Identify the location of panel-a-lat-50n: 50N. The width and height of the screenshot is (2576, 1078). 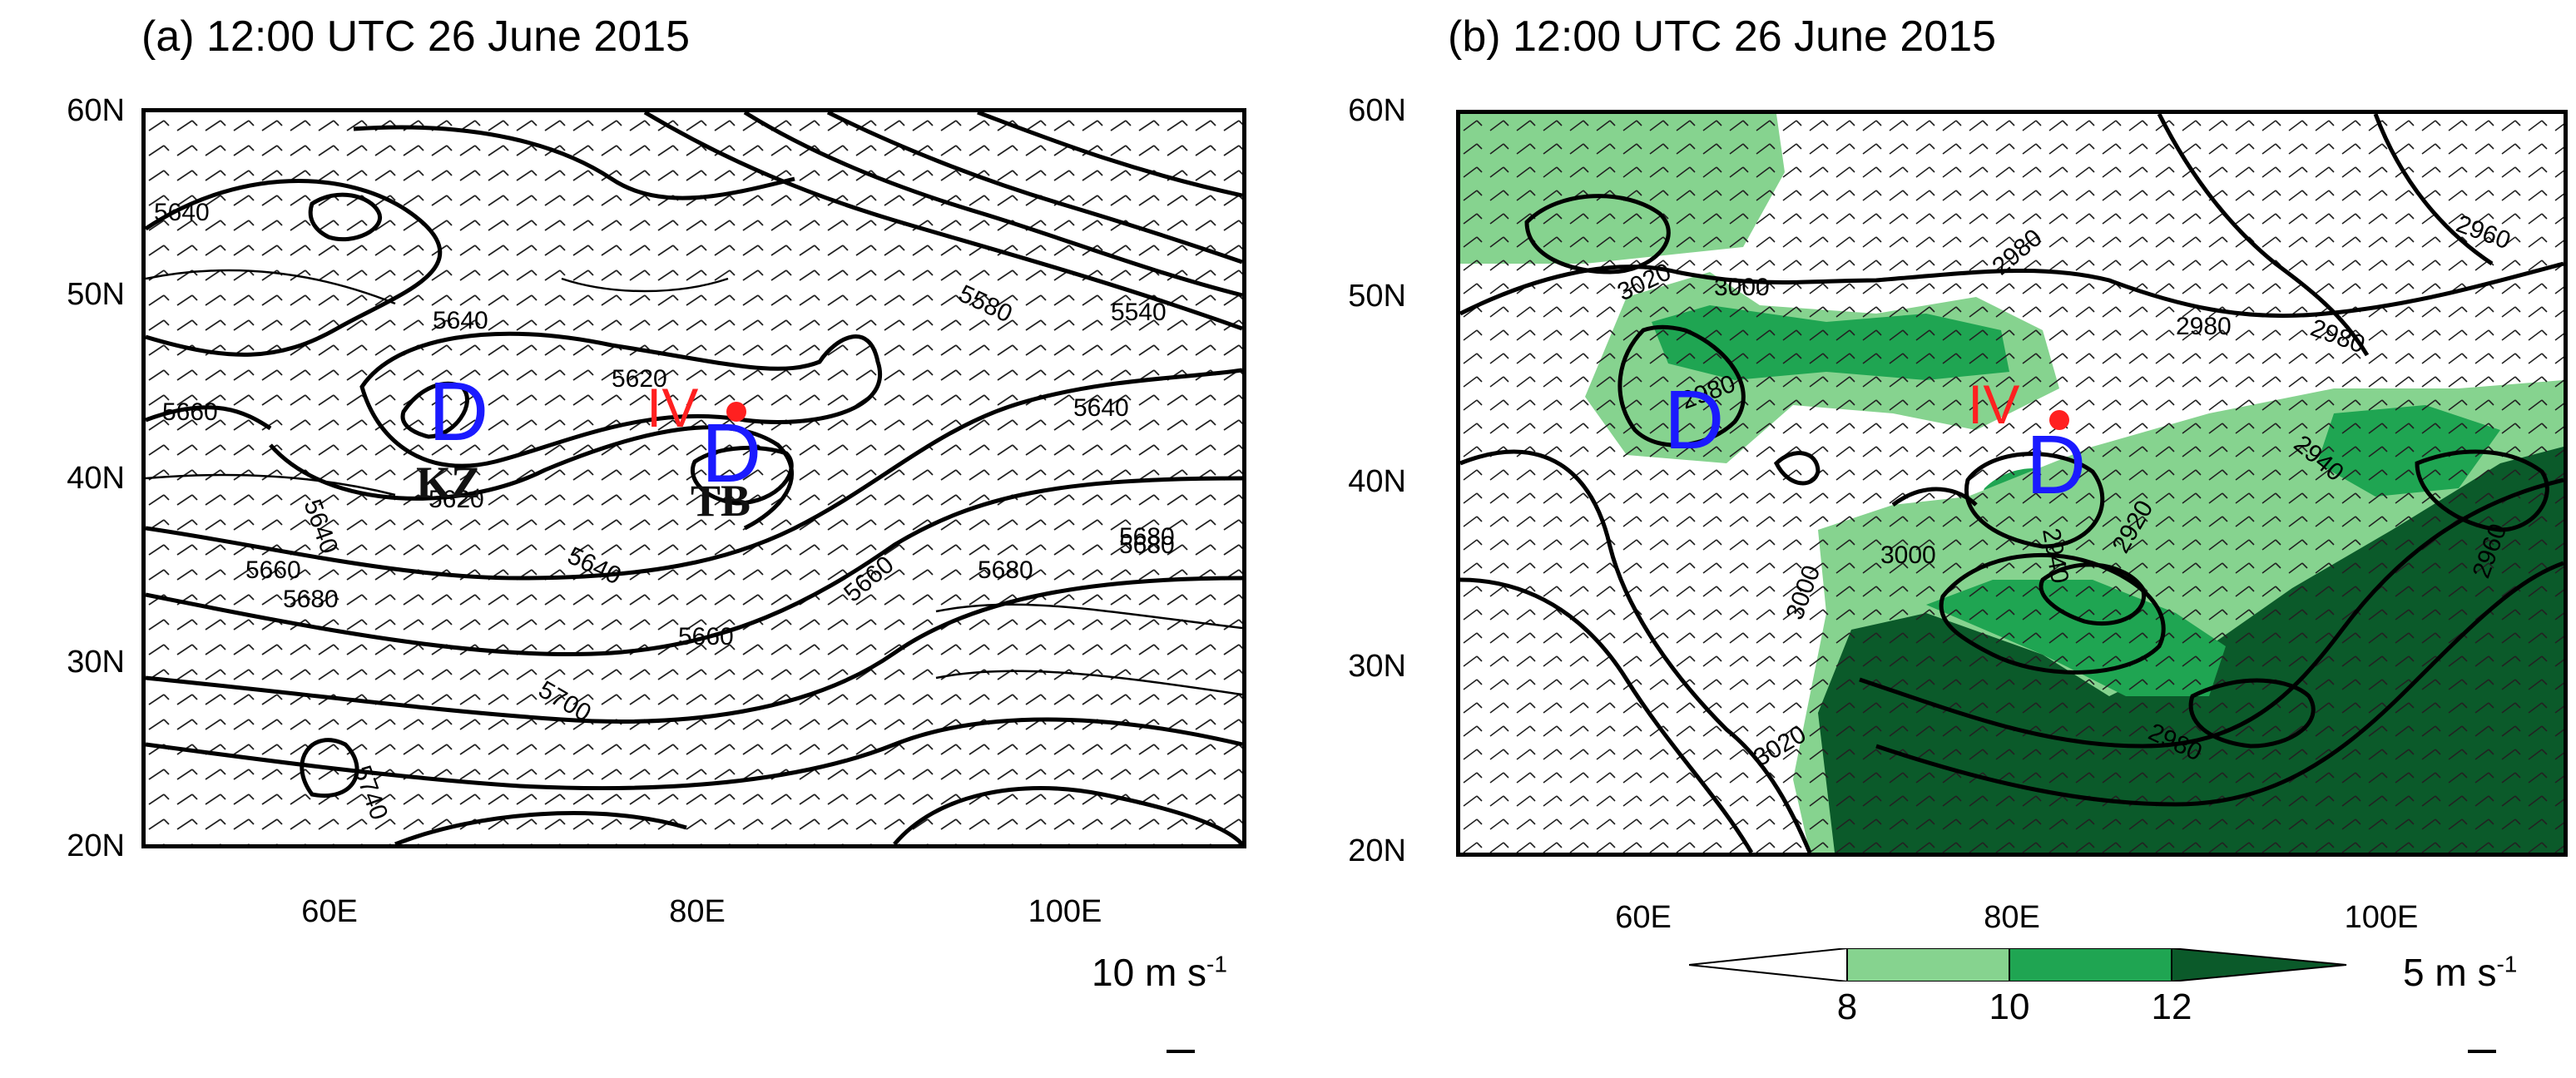
(96, 294).